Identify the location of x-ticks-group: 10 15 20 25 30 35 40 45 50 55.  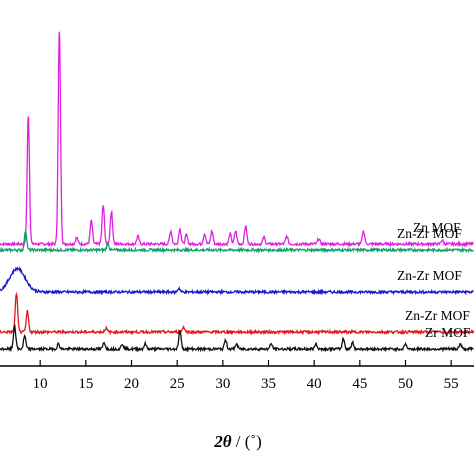
(246, 376).